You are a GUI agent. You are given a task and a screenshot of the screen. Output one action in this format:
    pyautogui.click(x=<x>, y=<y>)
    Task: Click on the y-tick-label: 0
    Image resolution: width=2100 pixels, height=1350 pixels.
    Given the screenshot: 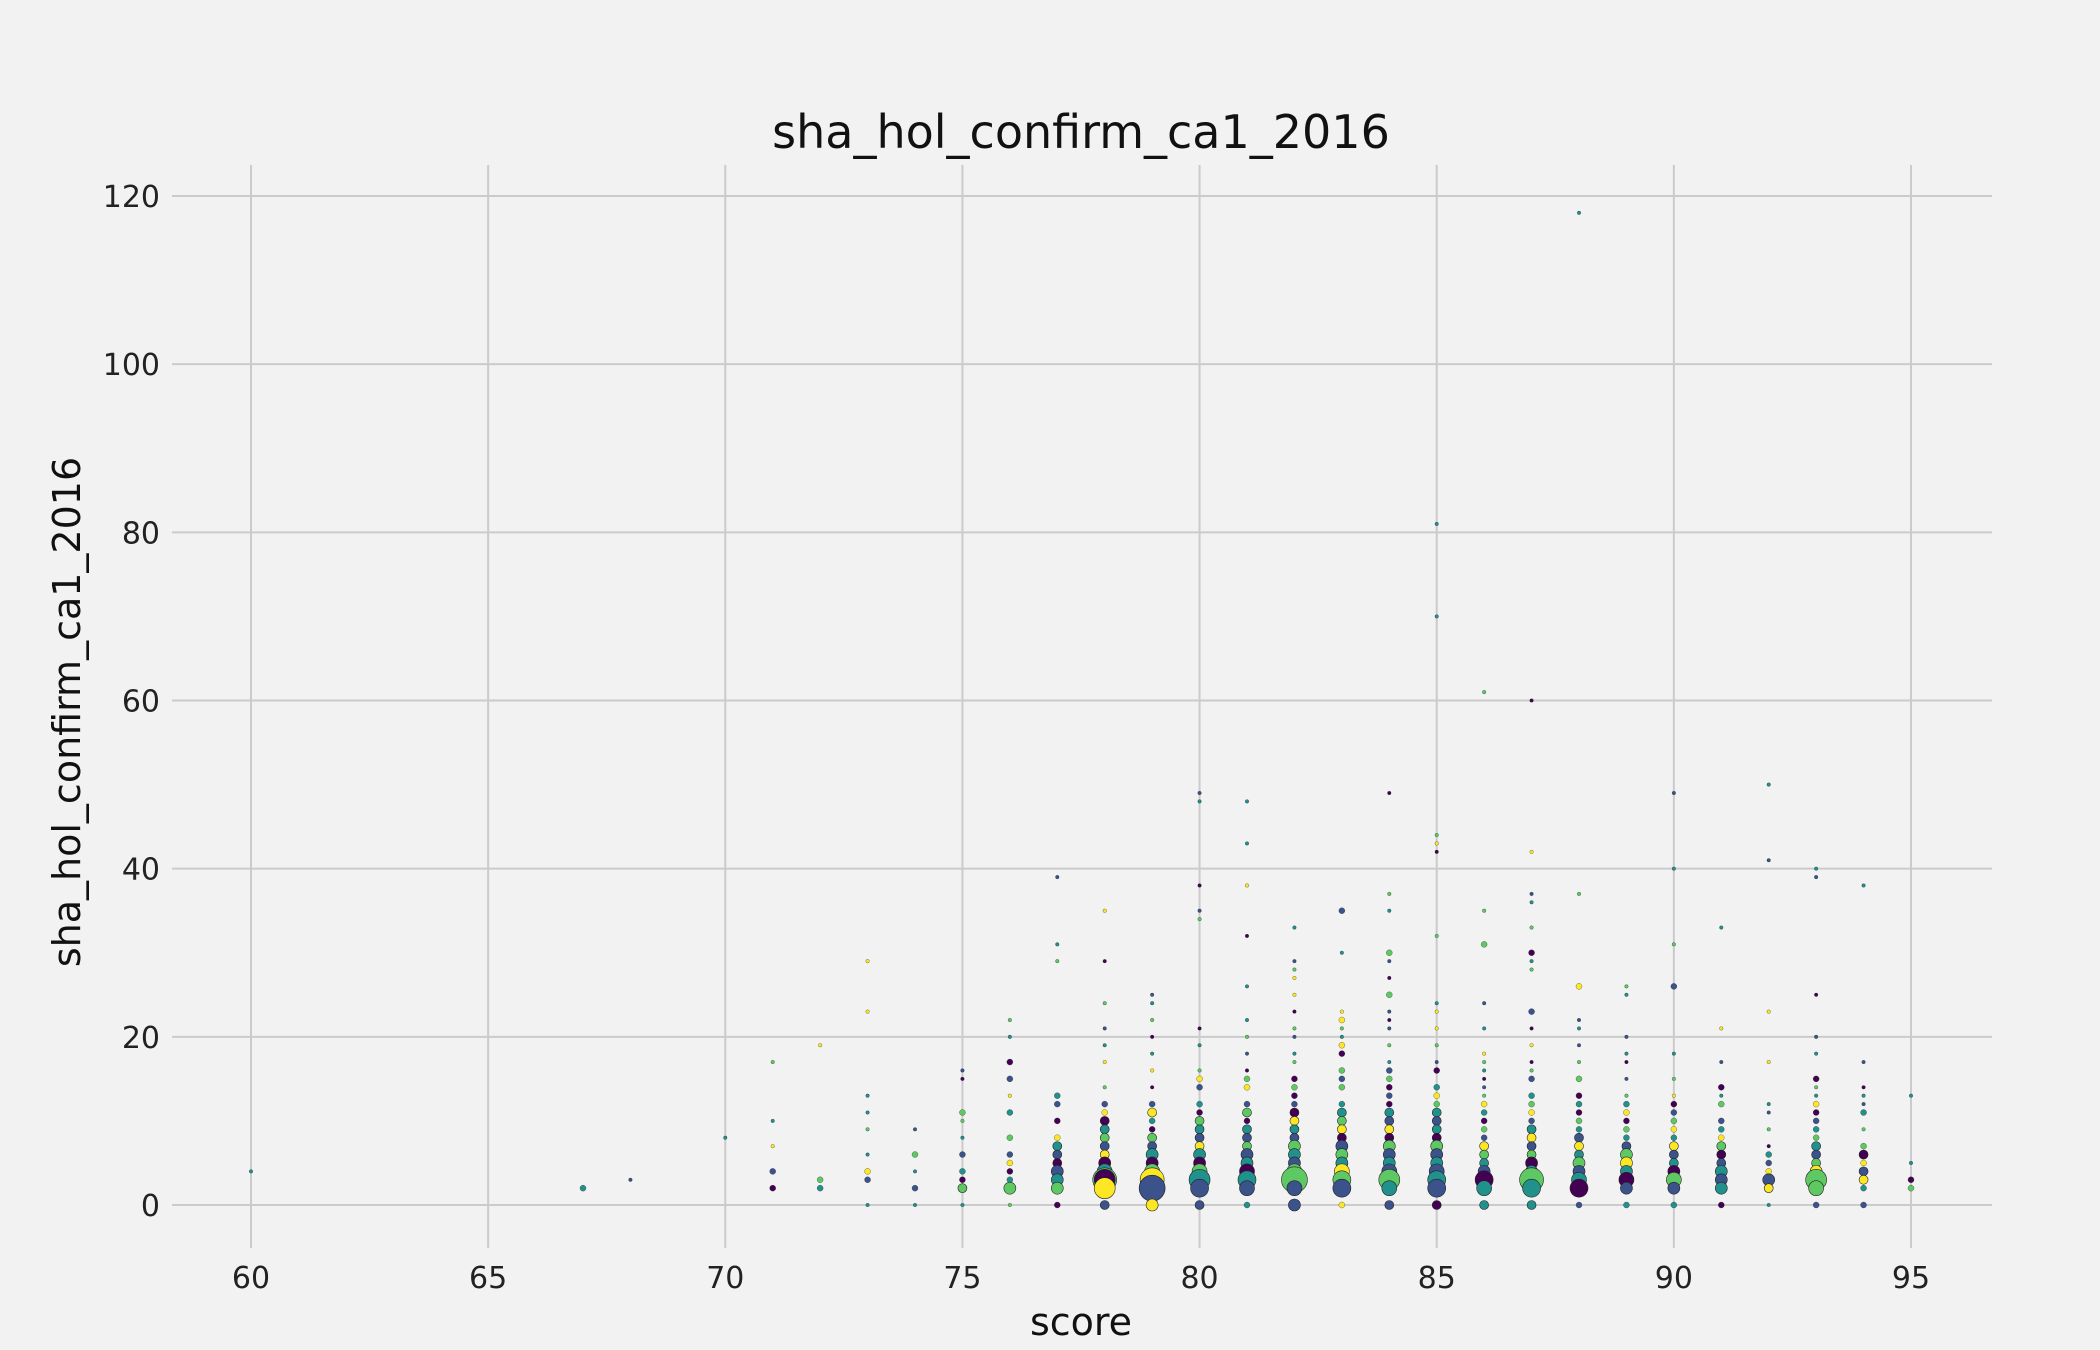 What is the action you would take?
    pyautogui.click(x=150, y=1206)
    